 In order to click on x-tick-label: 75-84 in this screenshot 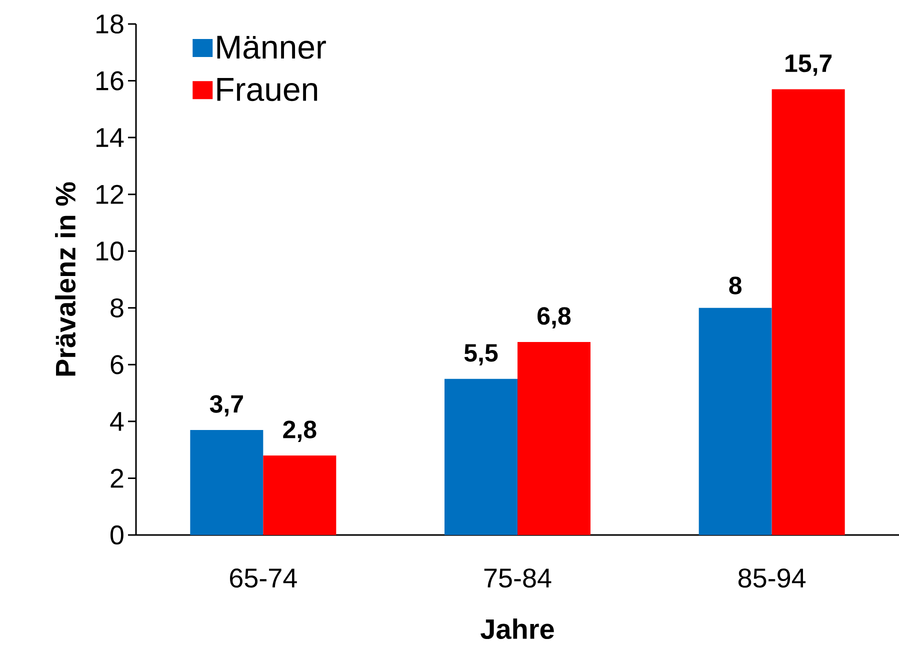, I will do `click(518, 578)`.